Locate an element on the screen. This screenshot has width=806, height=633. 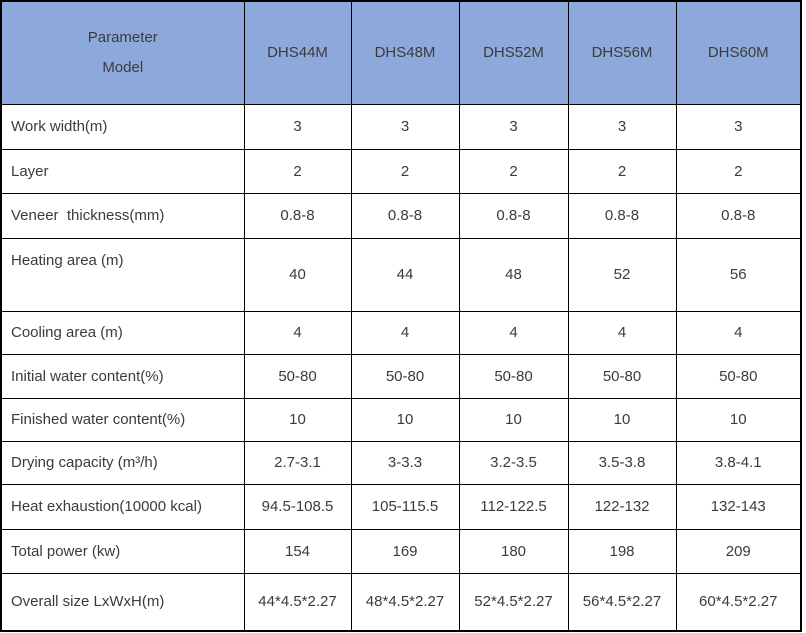
table-row-cooling-area: Cooling area (m) 4 4 4 4 4 is located at coordinates (401, 332).